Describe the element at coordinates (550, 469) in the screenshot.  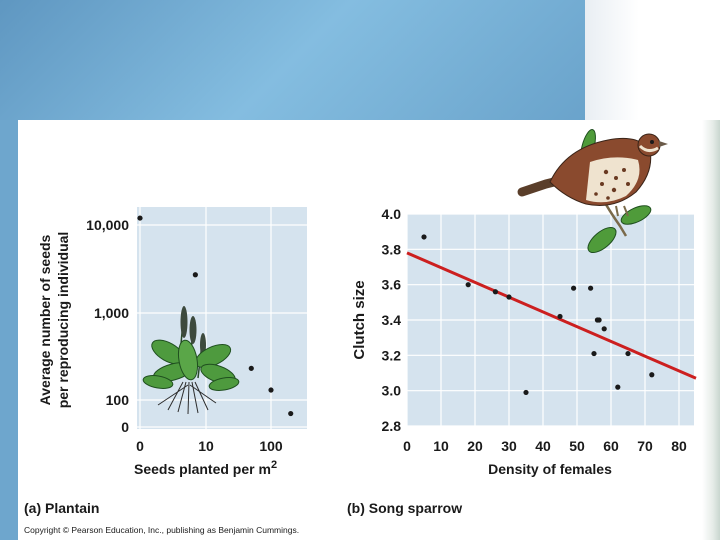
I see `sparrow-x-axis-label: Density of females` at that location.